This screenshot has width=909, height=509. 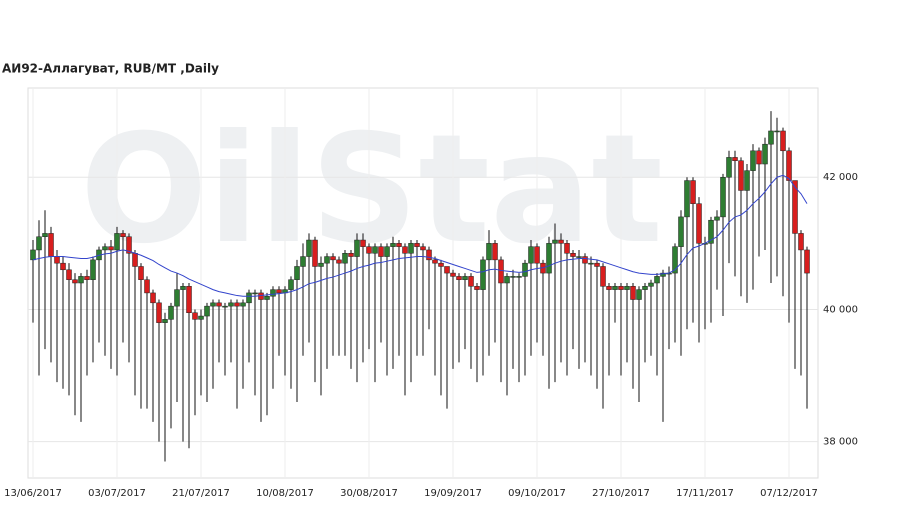 What do you see at coordinates (537, 493) in the screenshot?
I see `x-tick-label: 09/10/2017` at bounding box center [537, 493].